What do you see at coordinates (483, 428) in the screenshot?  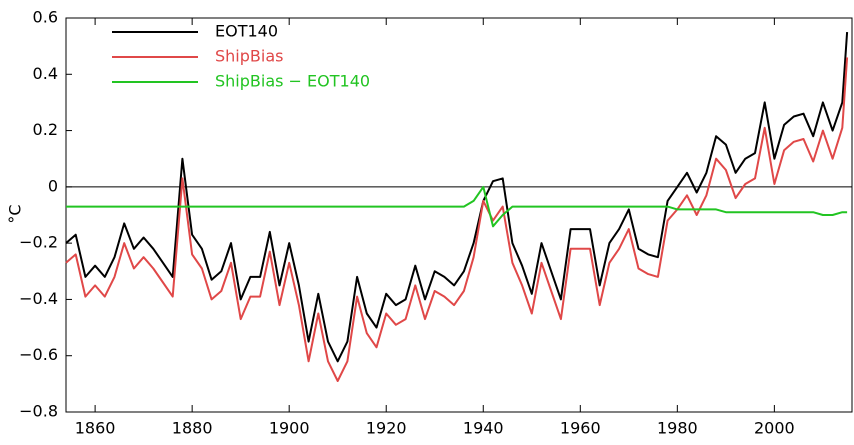 I see `x-tick-label: 1940` at bounding box center [483, 428].